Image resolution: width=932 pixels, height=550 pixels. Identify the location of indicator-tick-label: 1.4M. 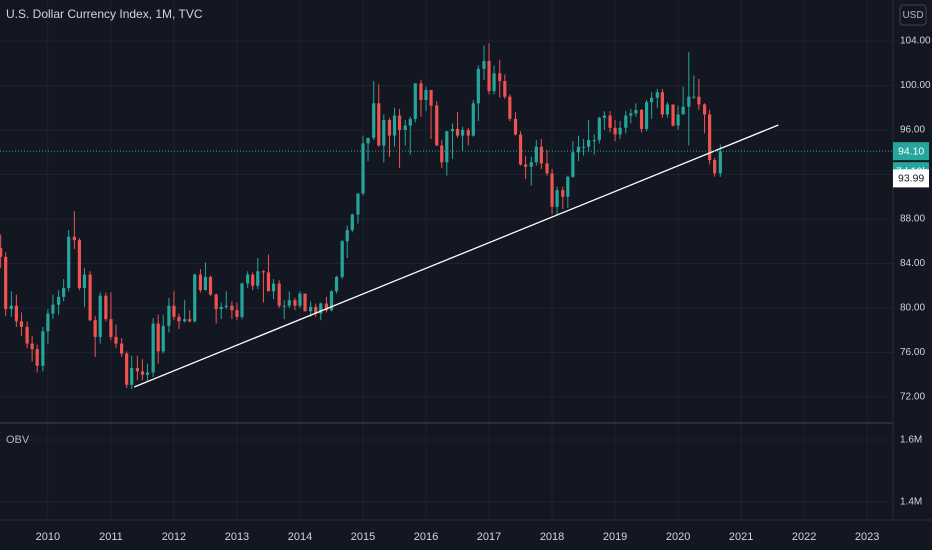
(911, 502).